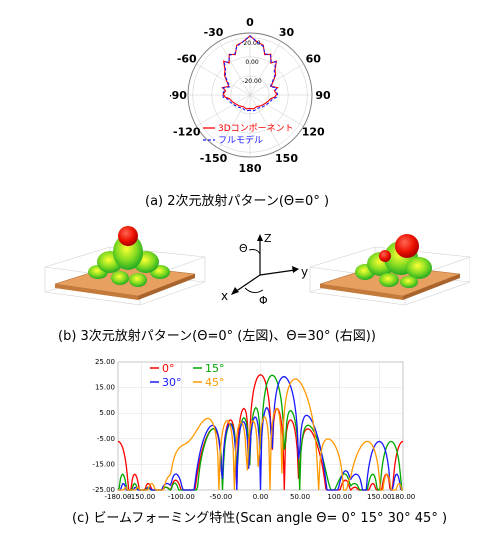  What do you see at coordinates (215, 368) in the screenshot?
I see `legend-label: 15°` at bounding box center [215, 368].